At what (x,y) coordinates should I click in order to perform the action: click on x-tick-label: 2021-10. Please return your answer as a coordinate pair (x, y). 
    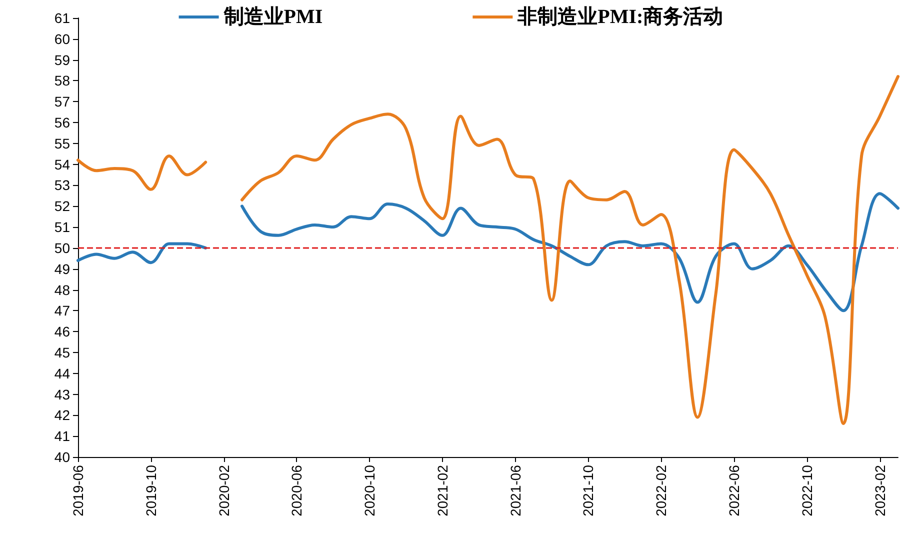
    Looking at the image, I should click on (588, 490).